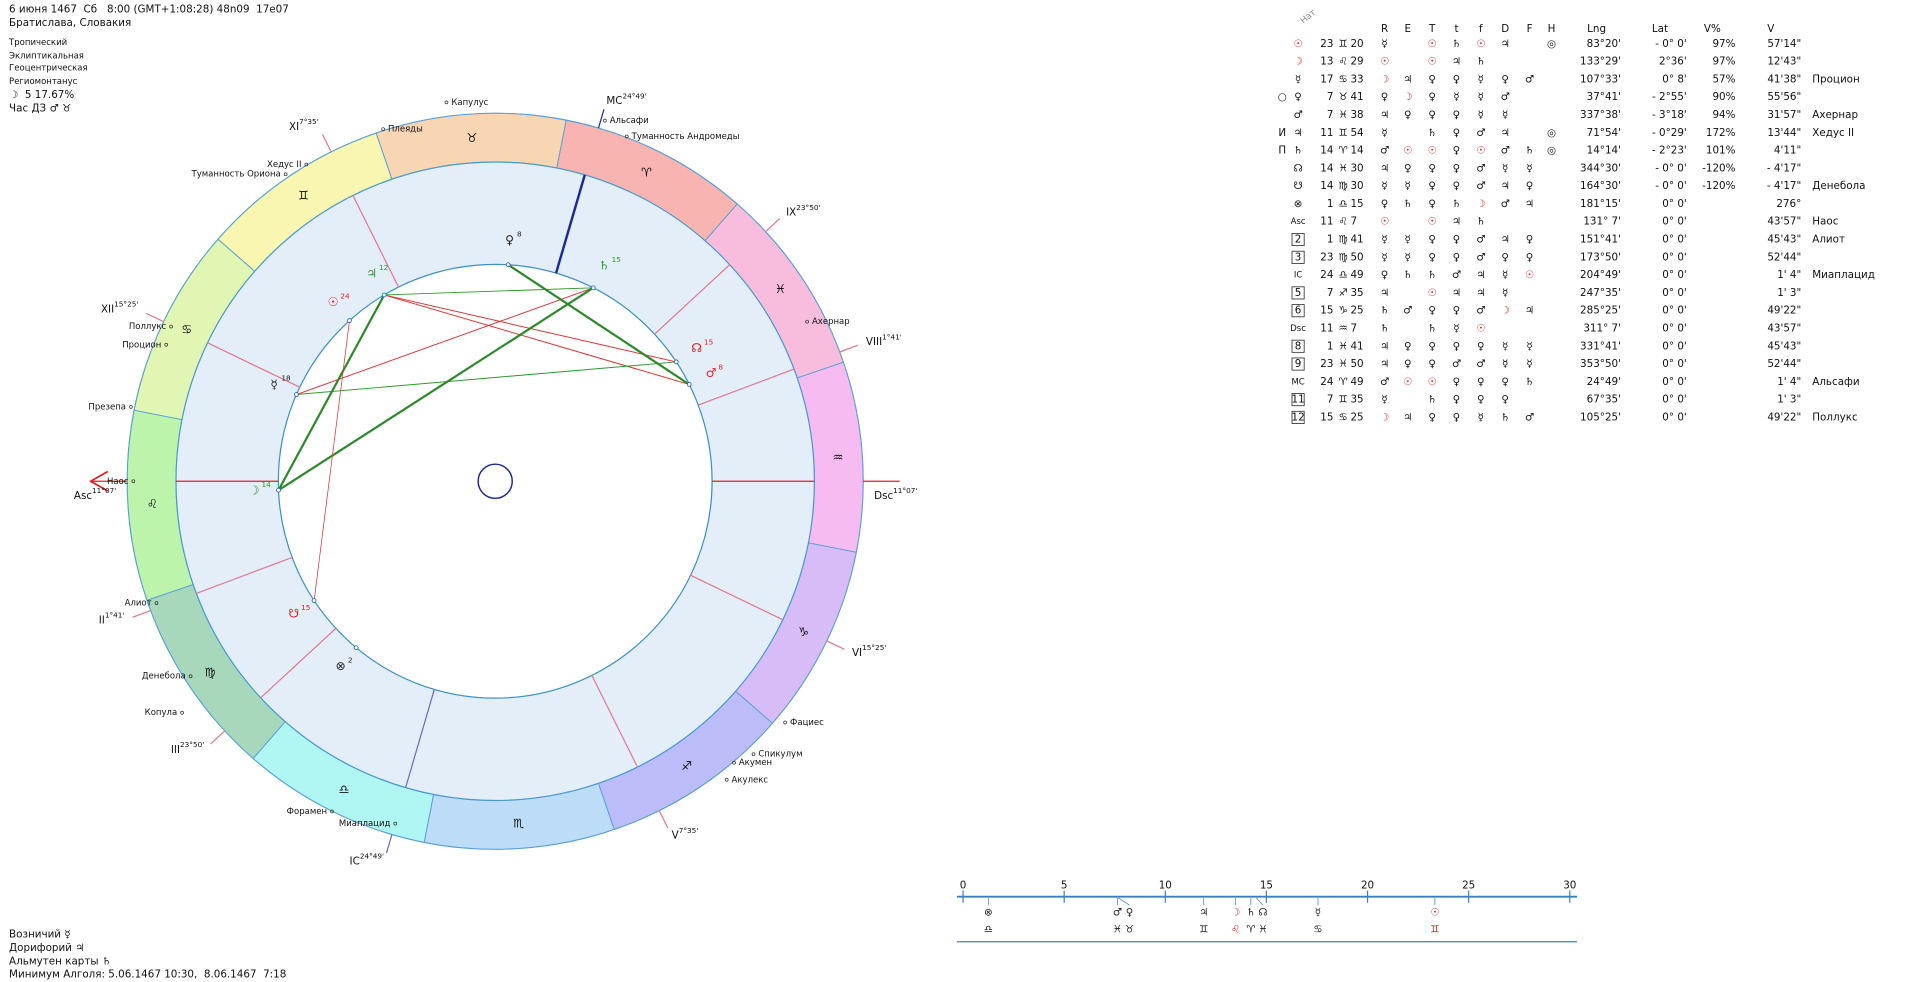 The image size is (1920, 982). I want to click on table-cell: -120%, so click(1718, 168).